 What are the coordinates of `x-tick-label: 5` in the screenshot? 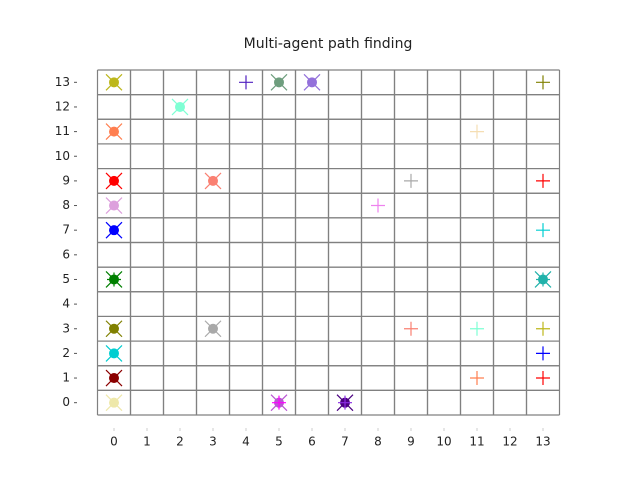 It's located at (279, 442).